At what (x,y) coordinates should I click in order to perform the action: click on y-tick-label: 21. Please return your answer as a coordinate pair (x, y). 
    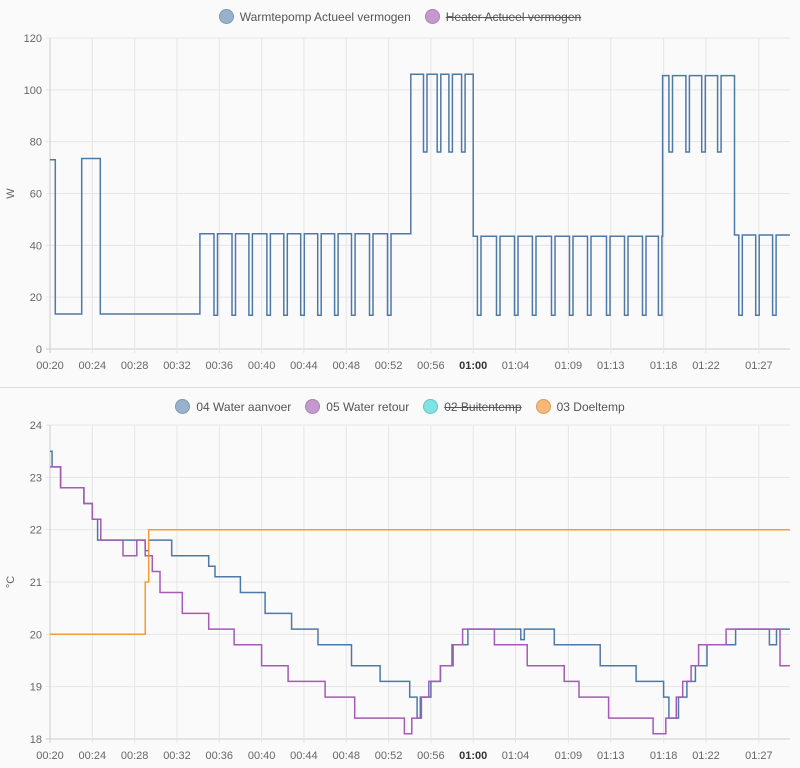
    Looking at the image, I should click on (36, 583).